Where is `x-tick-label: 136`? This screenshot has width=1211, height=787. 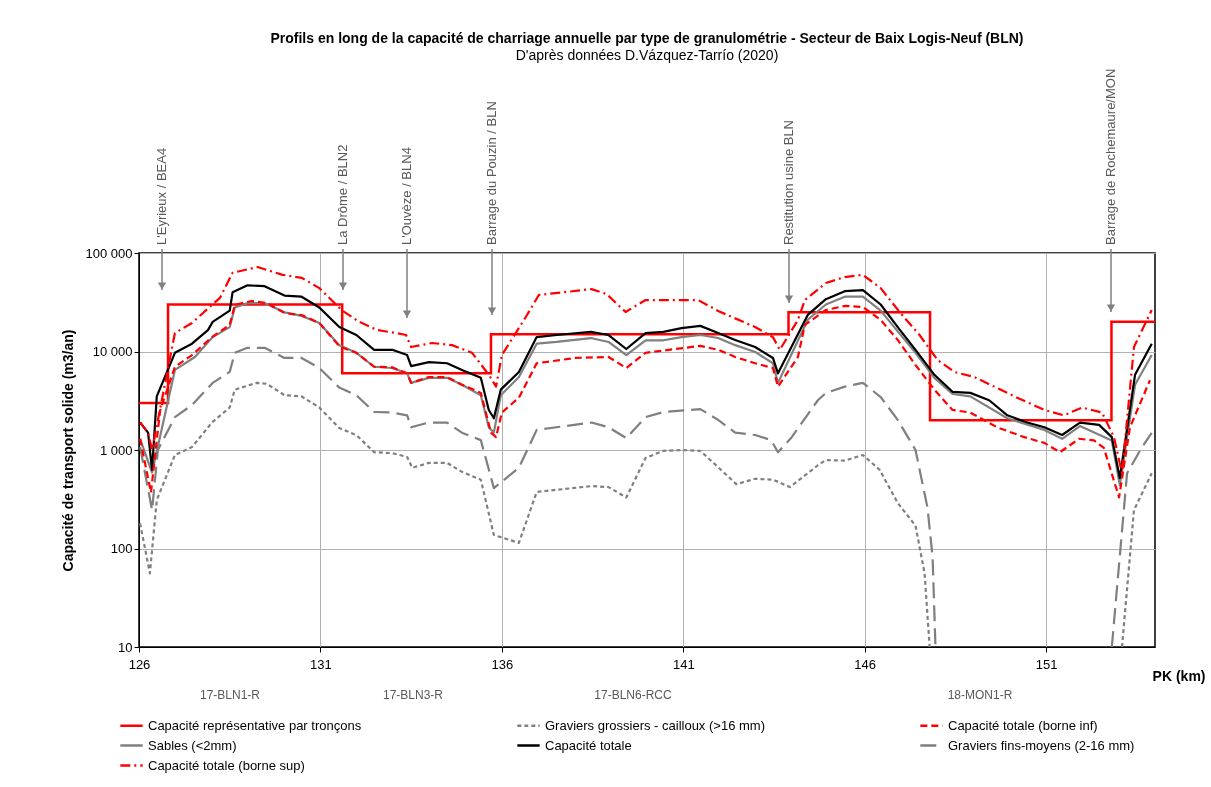 x-tick-label: 136 is located at coordinates (502, 664).